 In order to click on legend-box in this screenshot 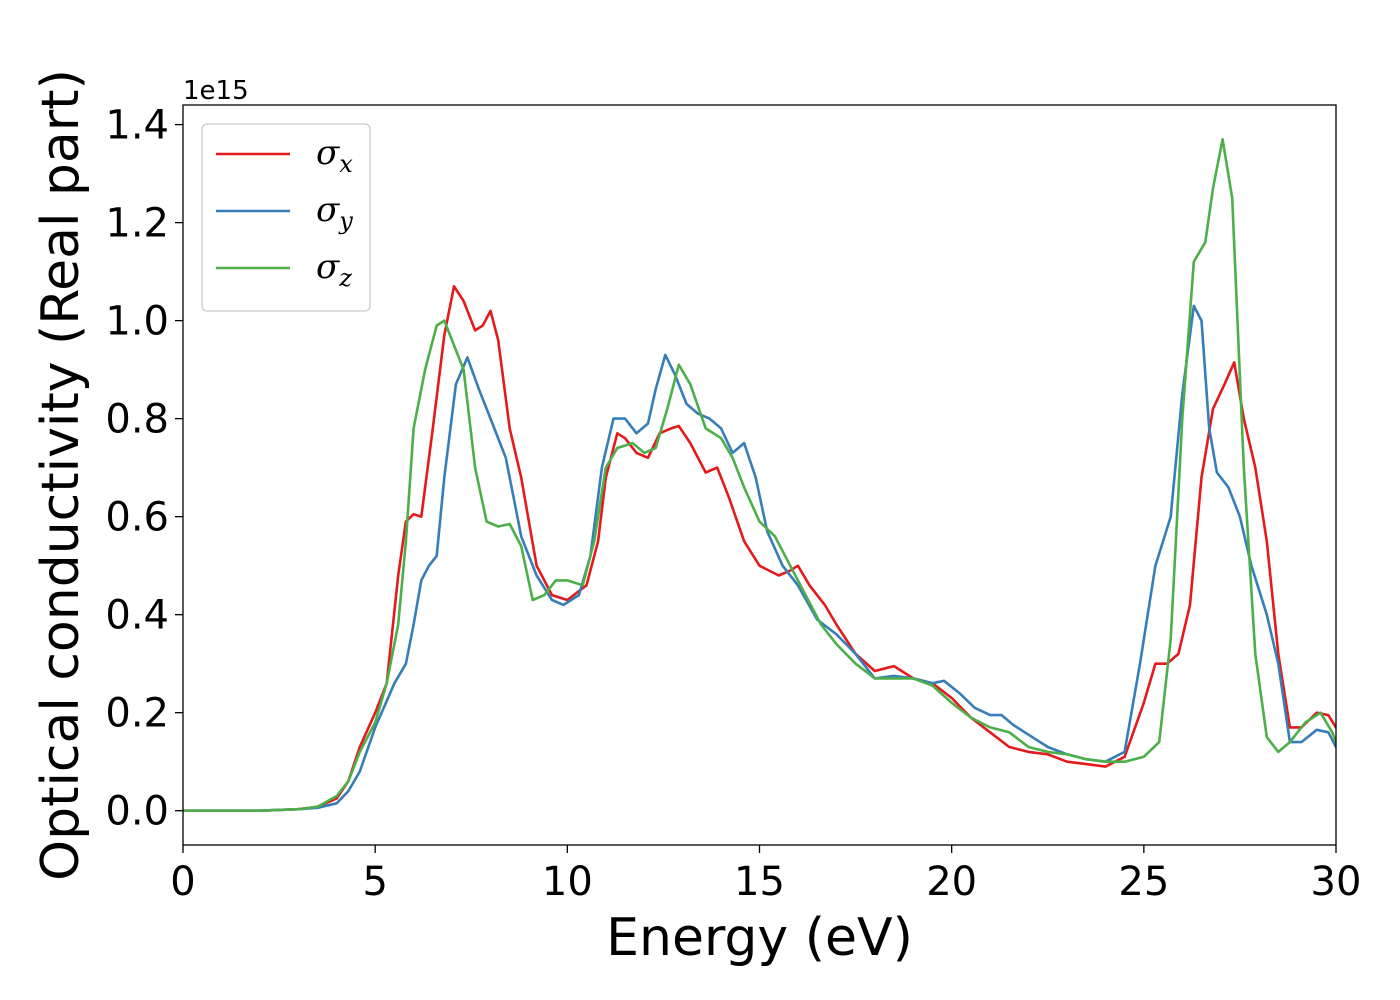, I will do `click(286, 217)`.